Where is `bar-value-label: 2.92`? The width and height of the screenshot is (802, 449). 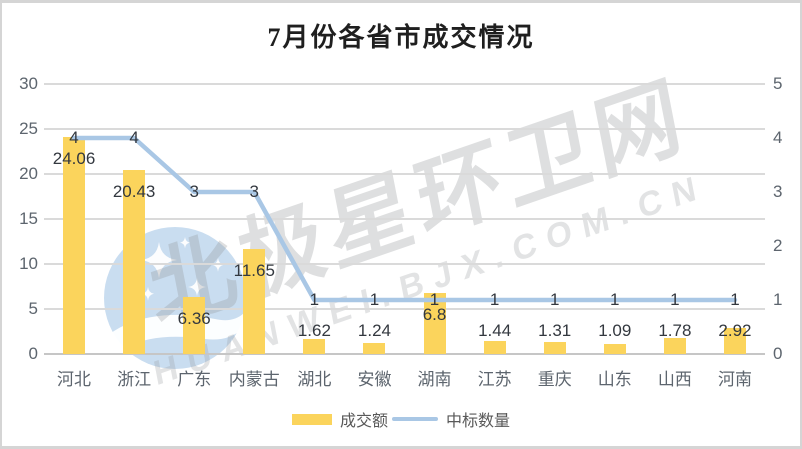 bar-value-label: 2.92 is located at coordinates (735, 330).